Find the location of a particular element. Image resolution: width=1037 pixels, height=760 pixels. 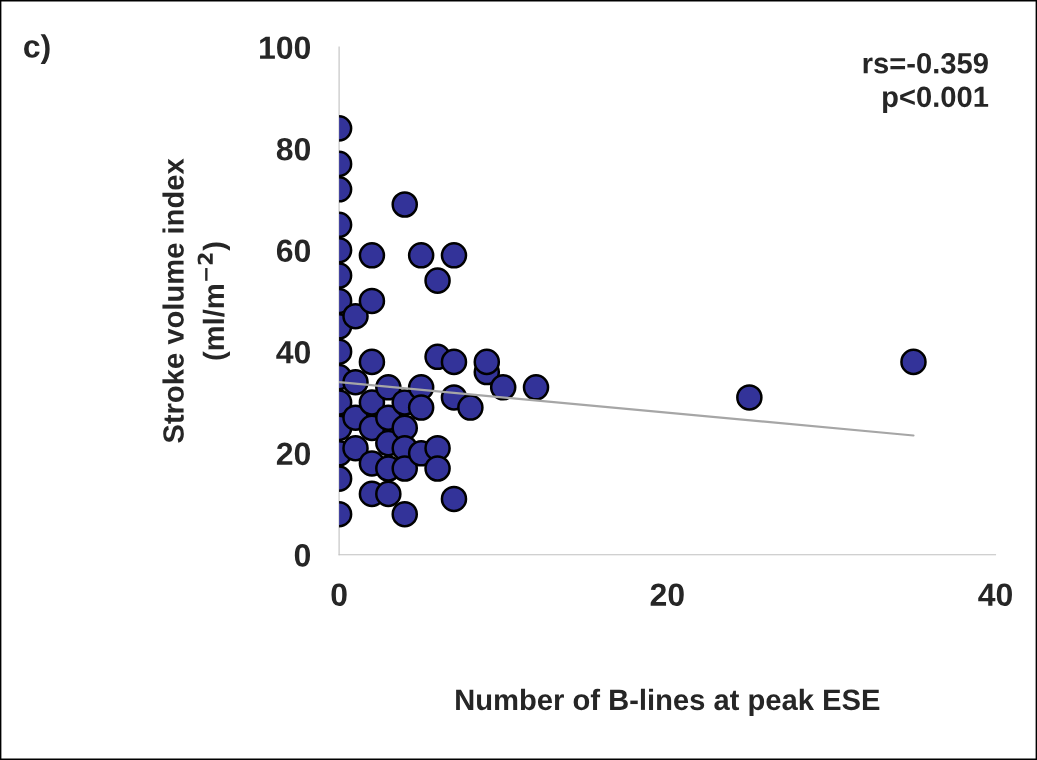

y-tick-label: 80 is located at coordinates (293, 149).